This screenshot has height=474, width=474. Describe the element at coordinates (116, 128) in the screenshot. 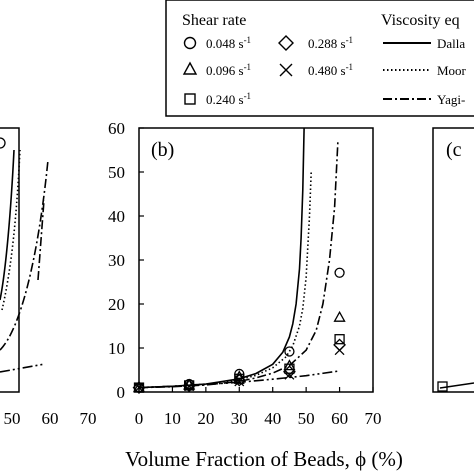

I see `y-tick-label: 60` at that location.